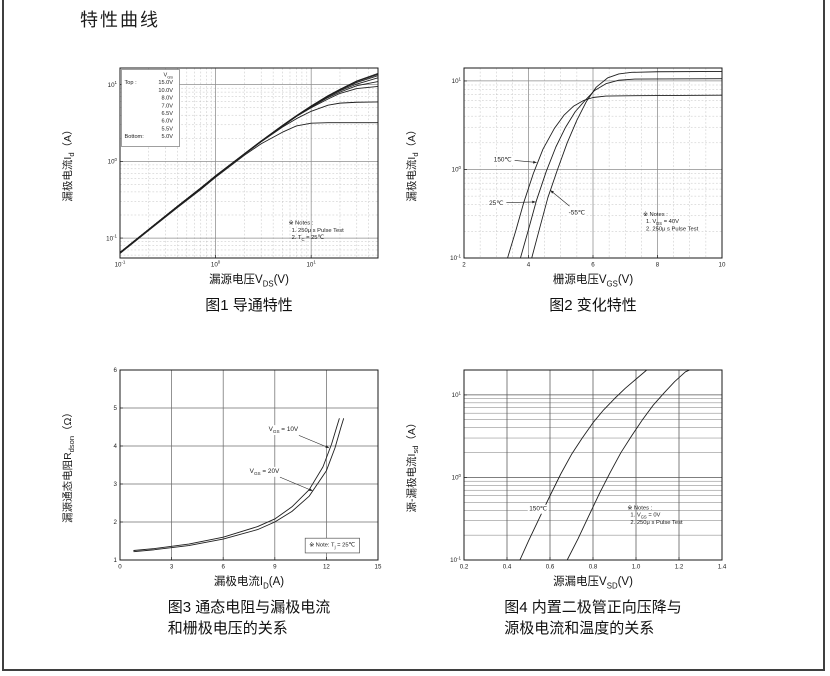 The image size is (830, 676). I want to click on chart1-x-axis-label: 漏源电压VDS(V), so click(249, 281).